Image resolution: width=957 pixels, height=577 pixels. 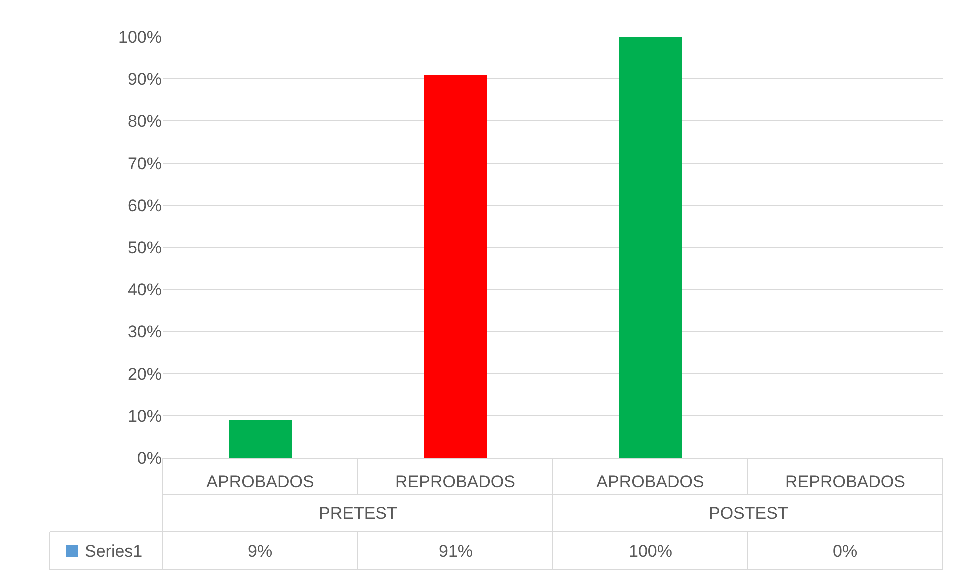 I want to click on y-tick-label: 70%, so click(x=145, y=164).